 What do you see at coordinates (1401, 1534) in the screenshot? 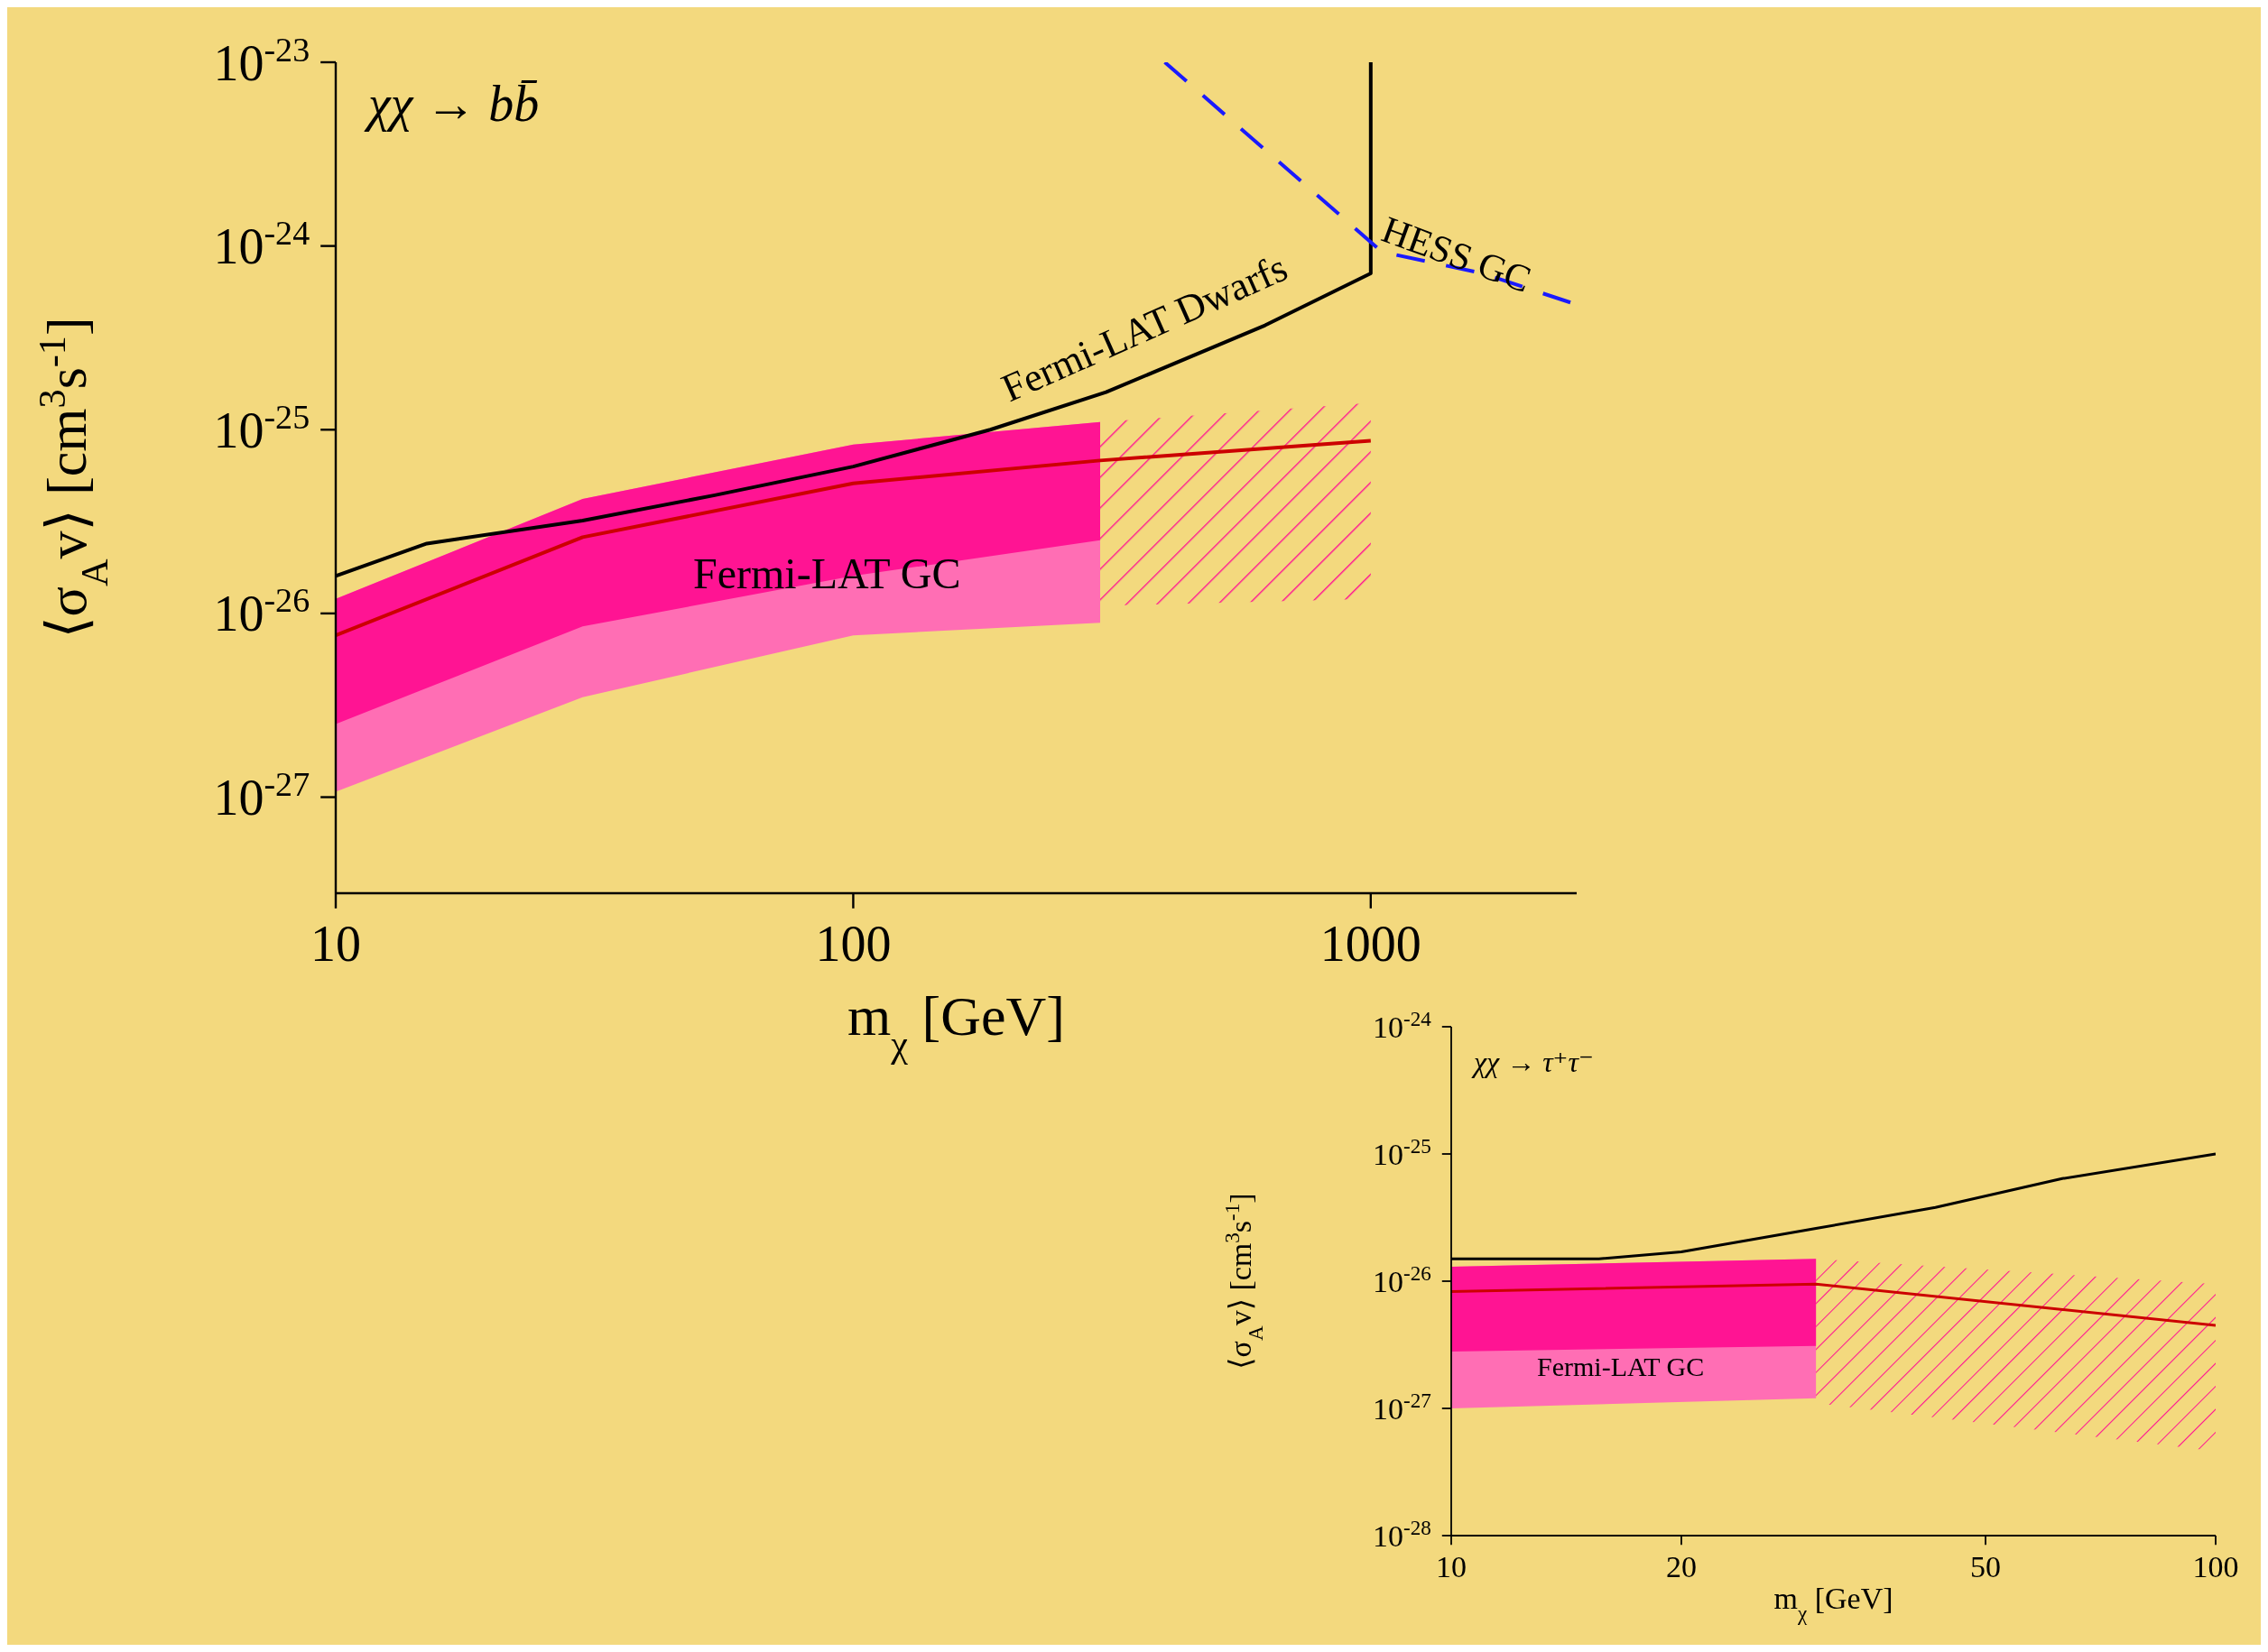
I see `y-tick-label: 10$^{-28}$` at bounding box center [1401, 1534].